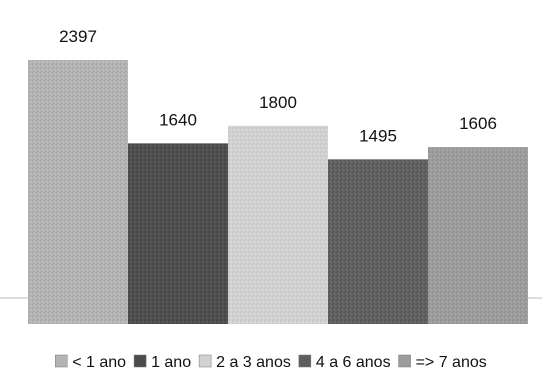  Describe the element at coordinates (171, 362) in the screenshot. I see `legend-label: 1 ano` at that location.